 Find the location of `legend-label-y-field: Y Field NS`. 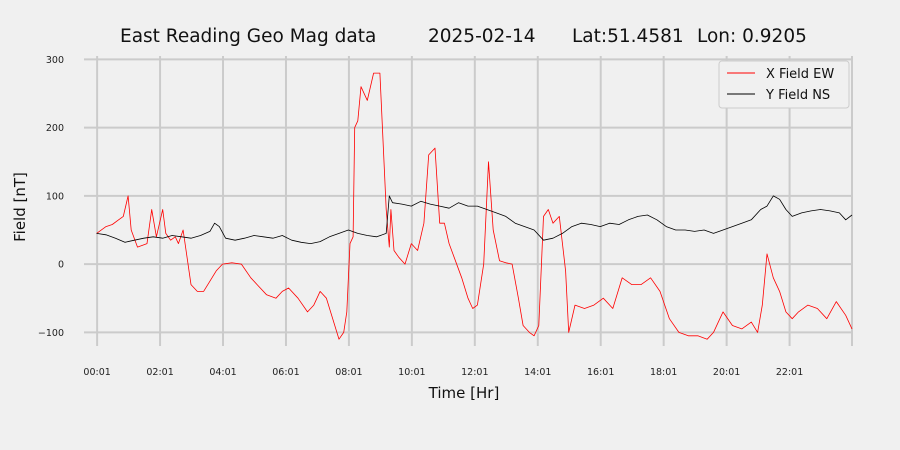

legend-label-y-field: Y Field NS is located at coordinates (797, 95).